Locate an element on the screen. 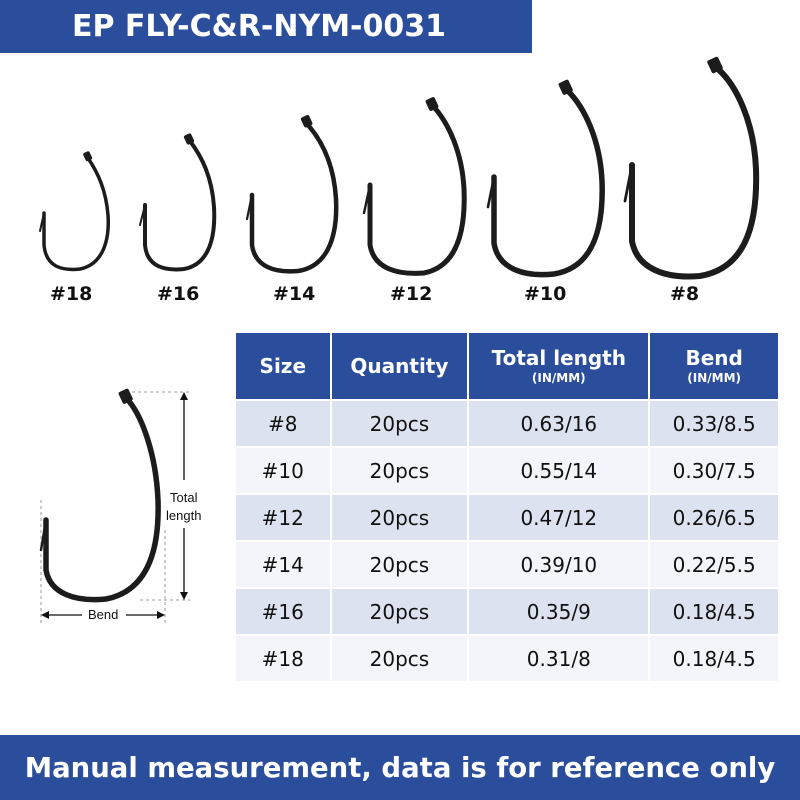 The height and width of the screenshot is (800, 800). total-length-label: Total is located at coordinates (184, 497).